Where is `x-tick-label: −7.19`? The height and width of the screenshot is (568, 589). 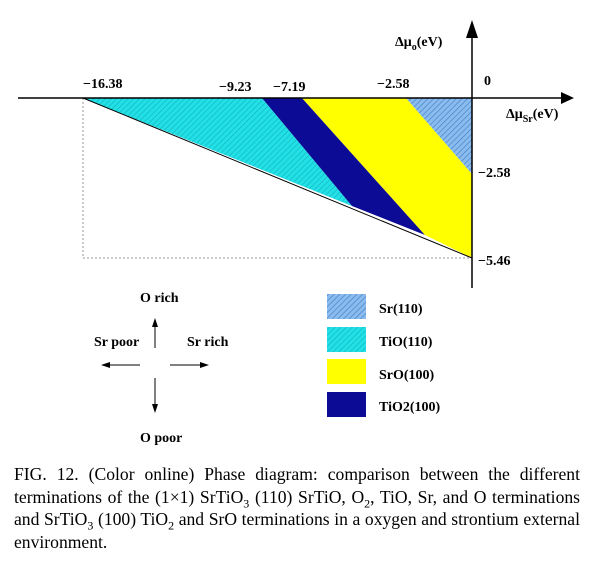 x-tick-label: −7.19 is located at coordinates (289, 87).